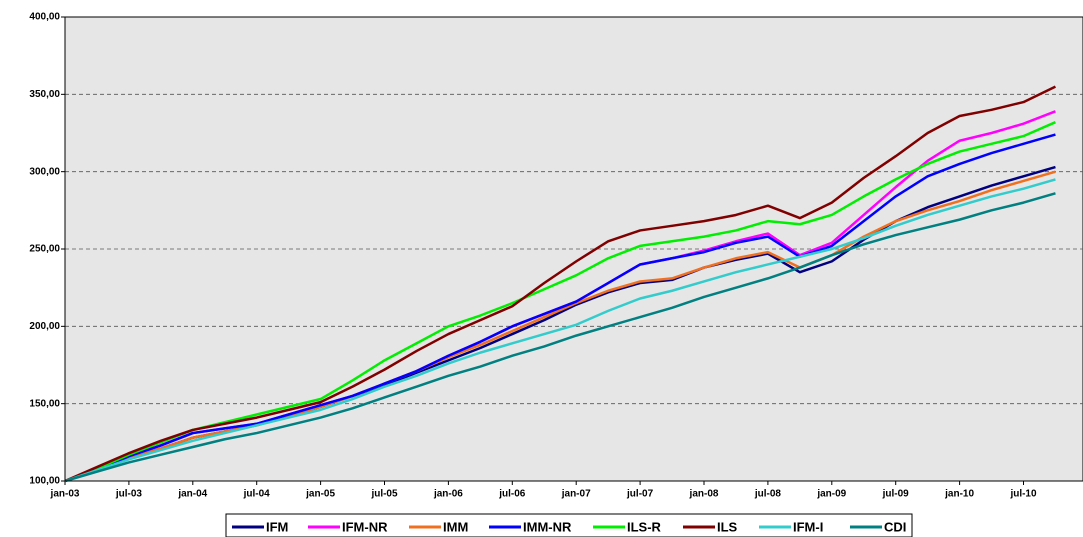 Image resolution: width=1083 pixels, height=537 pixels. What do you see at coordinates (896, 494) in the screenshot?
I see `x-tick-label: jul-09` at bounding box center [896, 494].